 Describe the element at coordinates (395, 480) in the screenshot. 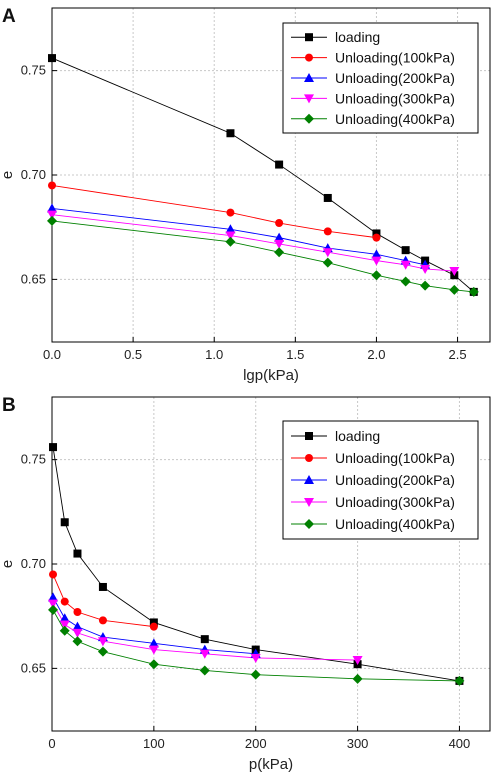

I see `legend-label: Unloading(200kPa)` at that location.